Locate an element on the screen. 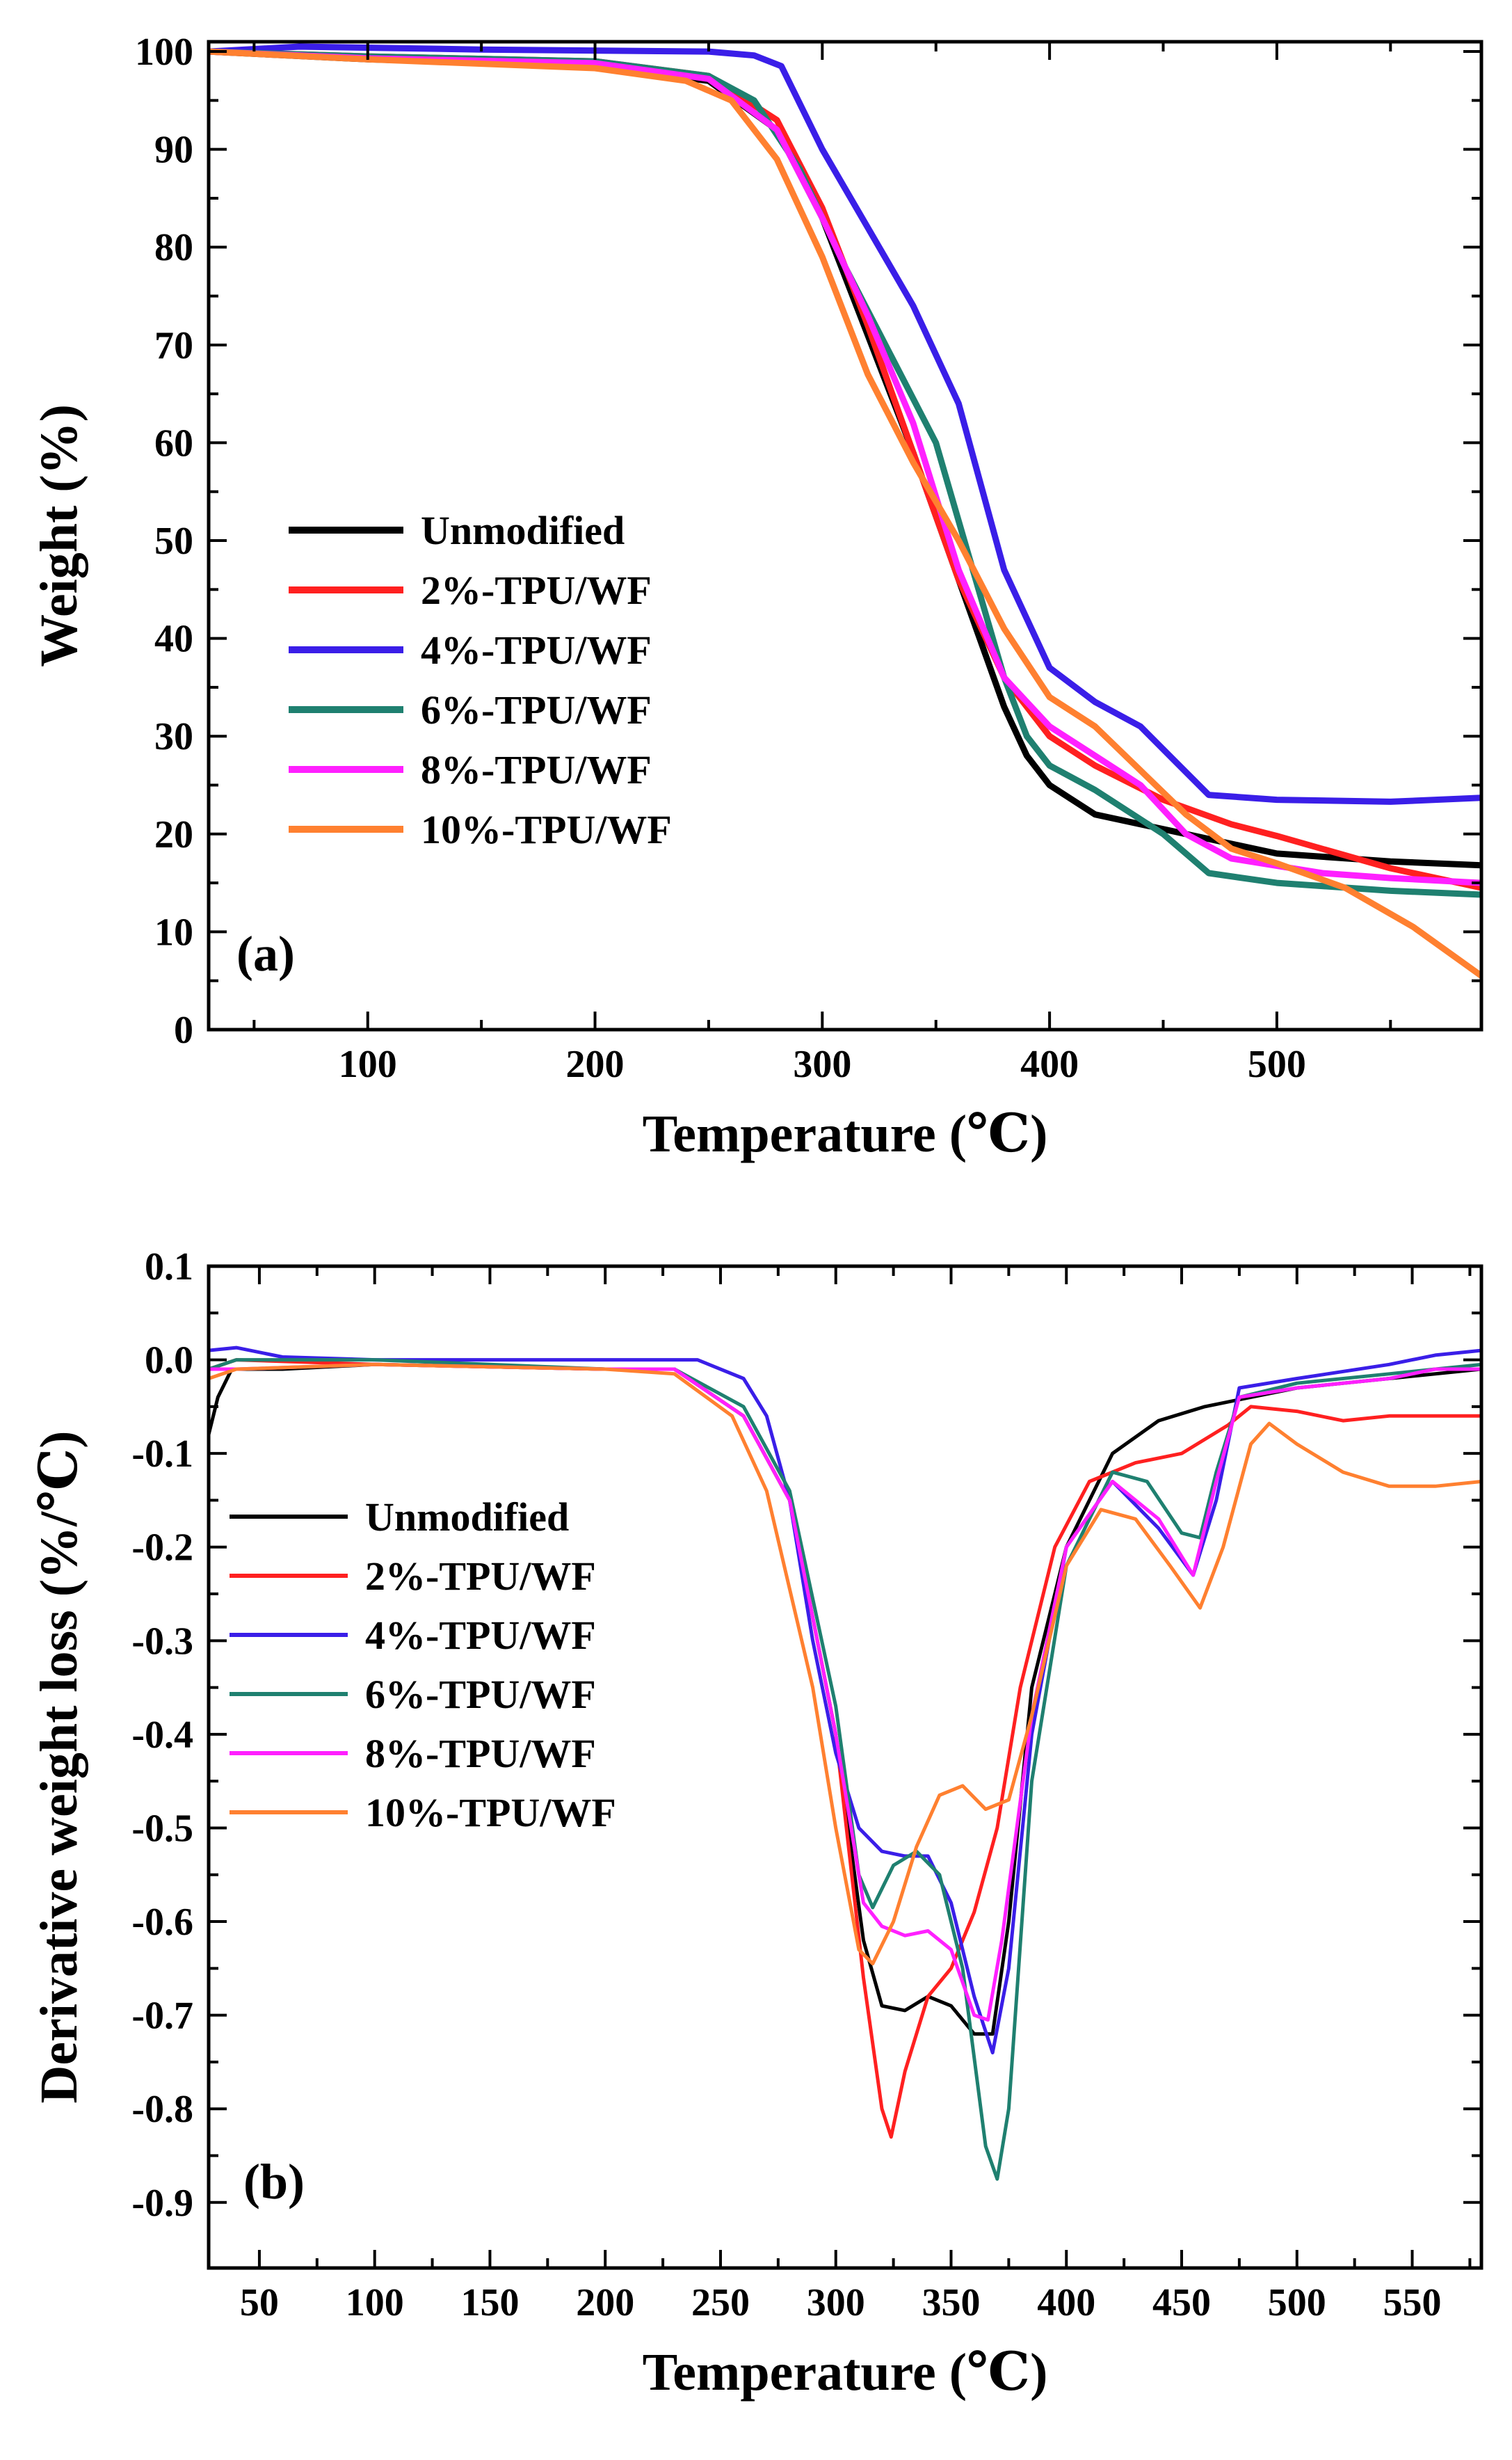  y-tick-label: -0.9 is located at coordinates (162, 2203).